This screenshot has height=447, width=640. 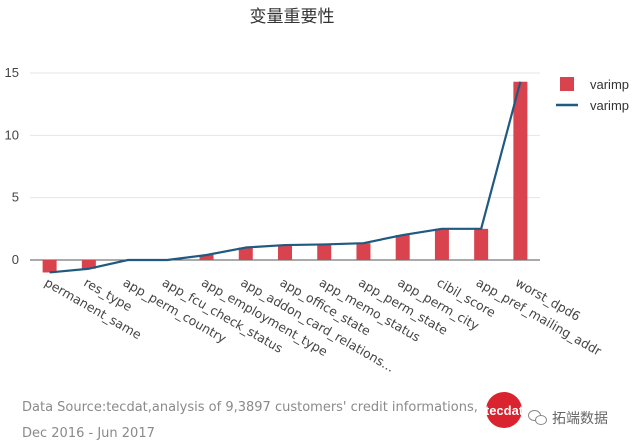 I want to click on tecdat-logo: tecdat, so click(x=504, y=410).